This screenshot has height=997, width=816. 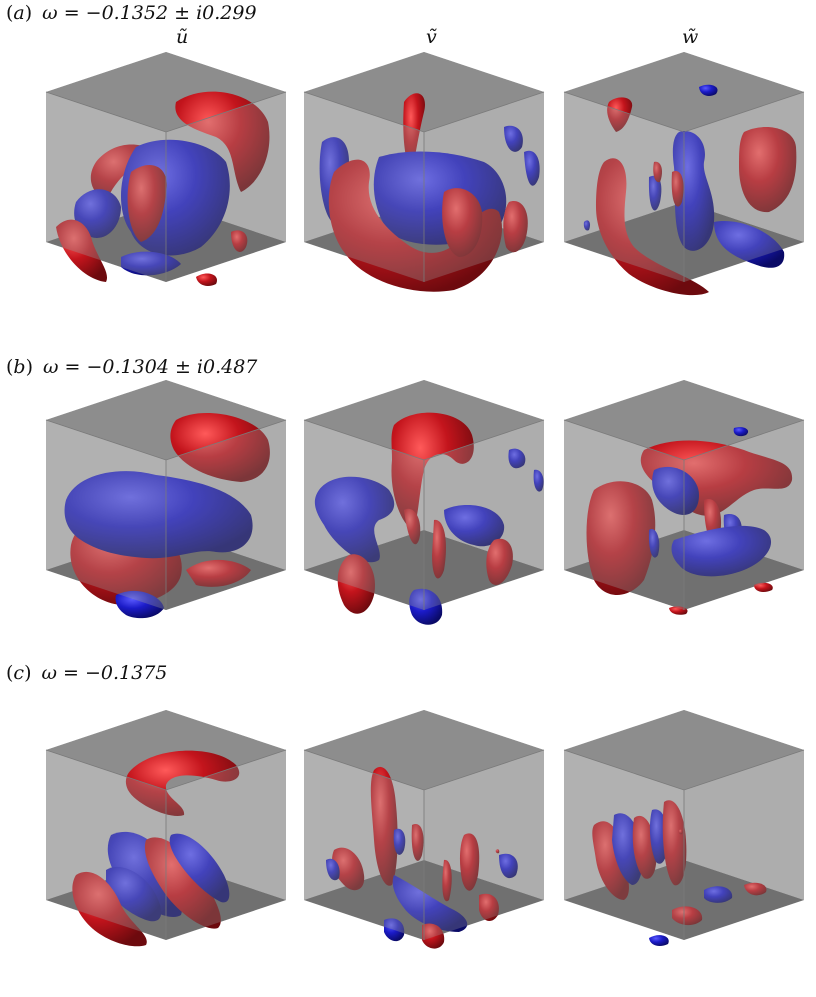 What do you see at coordinates (431, 37) in the screenshot?
I see `column-header-v: ṽ` at bounding box center [431, 37].